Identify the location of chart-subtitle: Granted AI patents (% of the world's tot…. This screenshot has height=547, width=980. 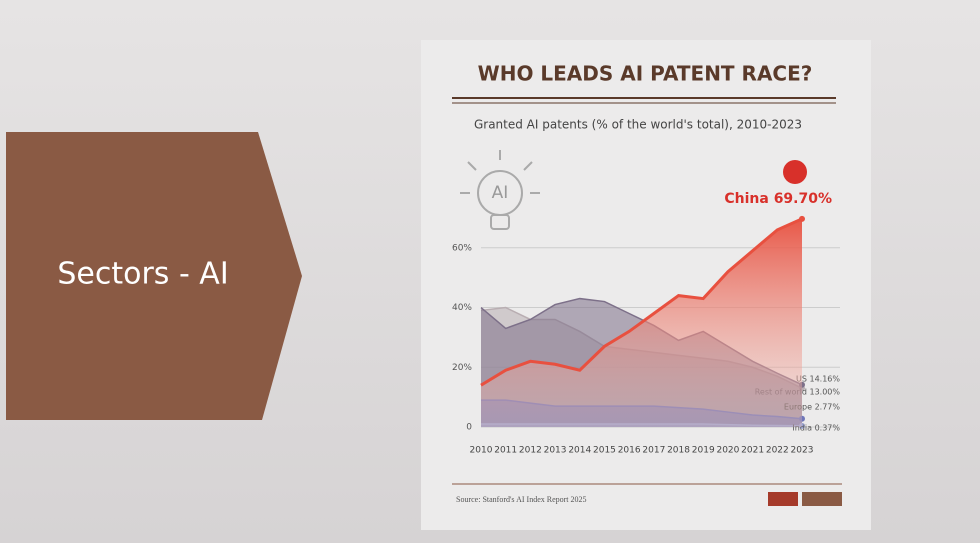
(638, 125).